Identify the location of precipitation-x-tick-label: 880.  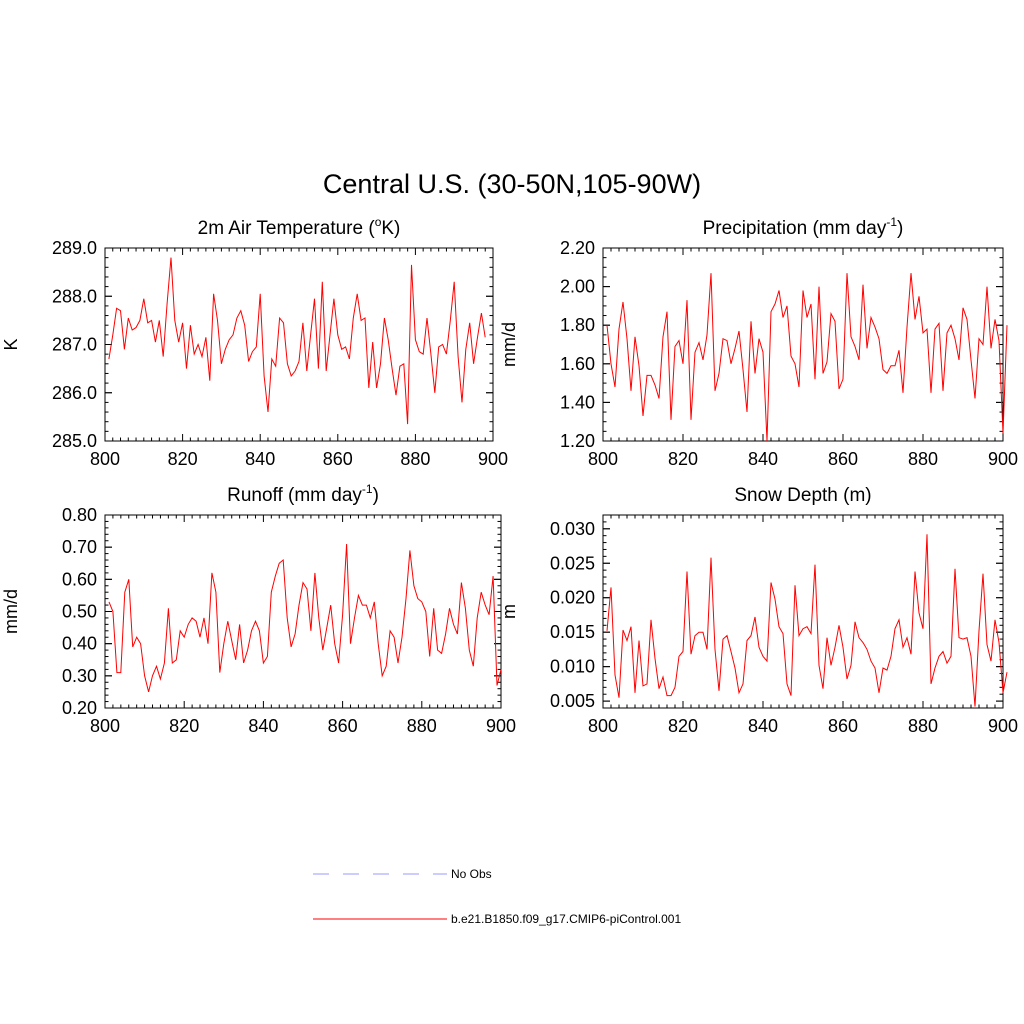
(923, 459).